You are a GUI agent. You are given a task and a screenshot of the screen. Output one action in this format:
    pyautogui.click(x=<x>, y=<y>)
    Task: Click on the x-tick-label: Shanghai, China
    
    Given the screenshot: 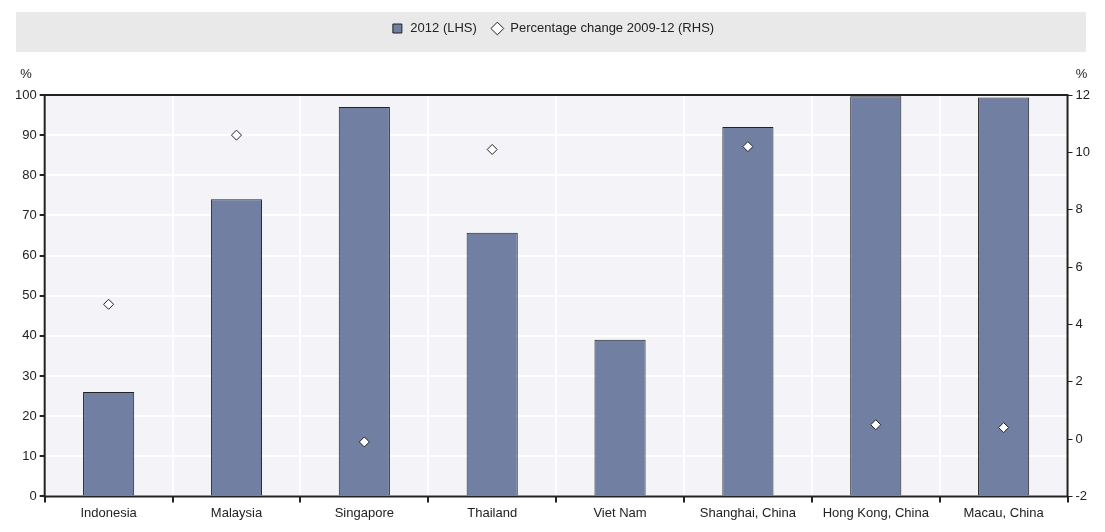 What is the action you would take?
    pyautogui.click(x=748, y=512)
    